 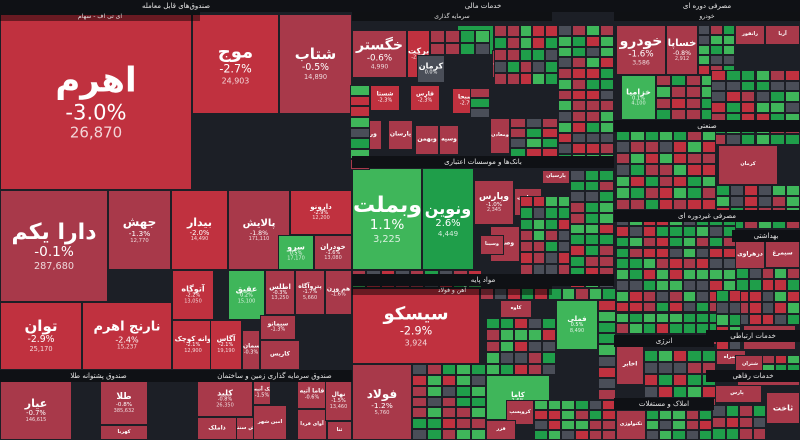 I want to click on tile-17: وانه کوچک -2.1% 12,900, so click(x=193, y=345).